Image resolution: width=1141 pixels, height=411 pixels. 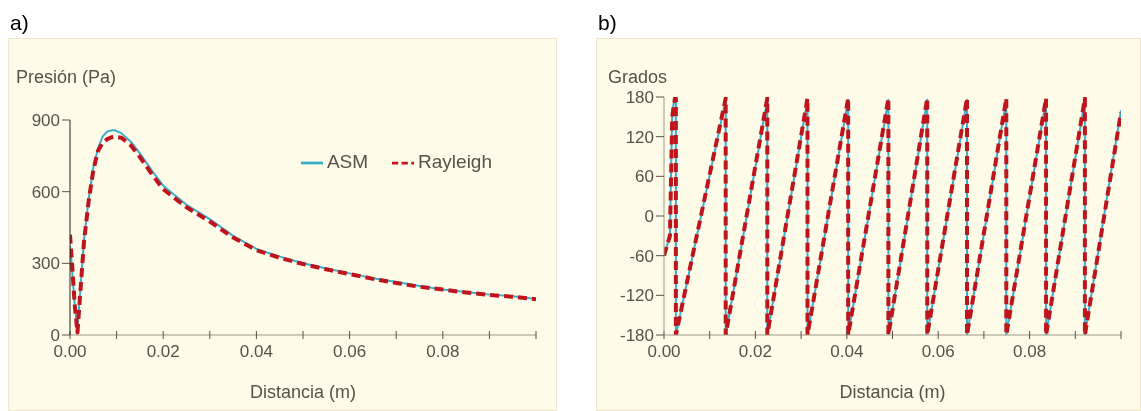 What do you see at coordinates (347, 161) in the screenshot?
I see `legend-label: ASM` at bounding box center [347, 161].